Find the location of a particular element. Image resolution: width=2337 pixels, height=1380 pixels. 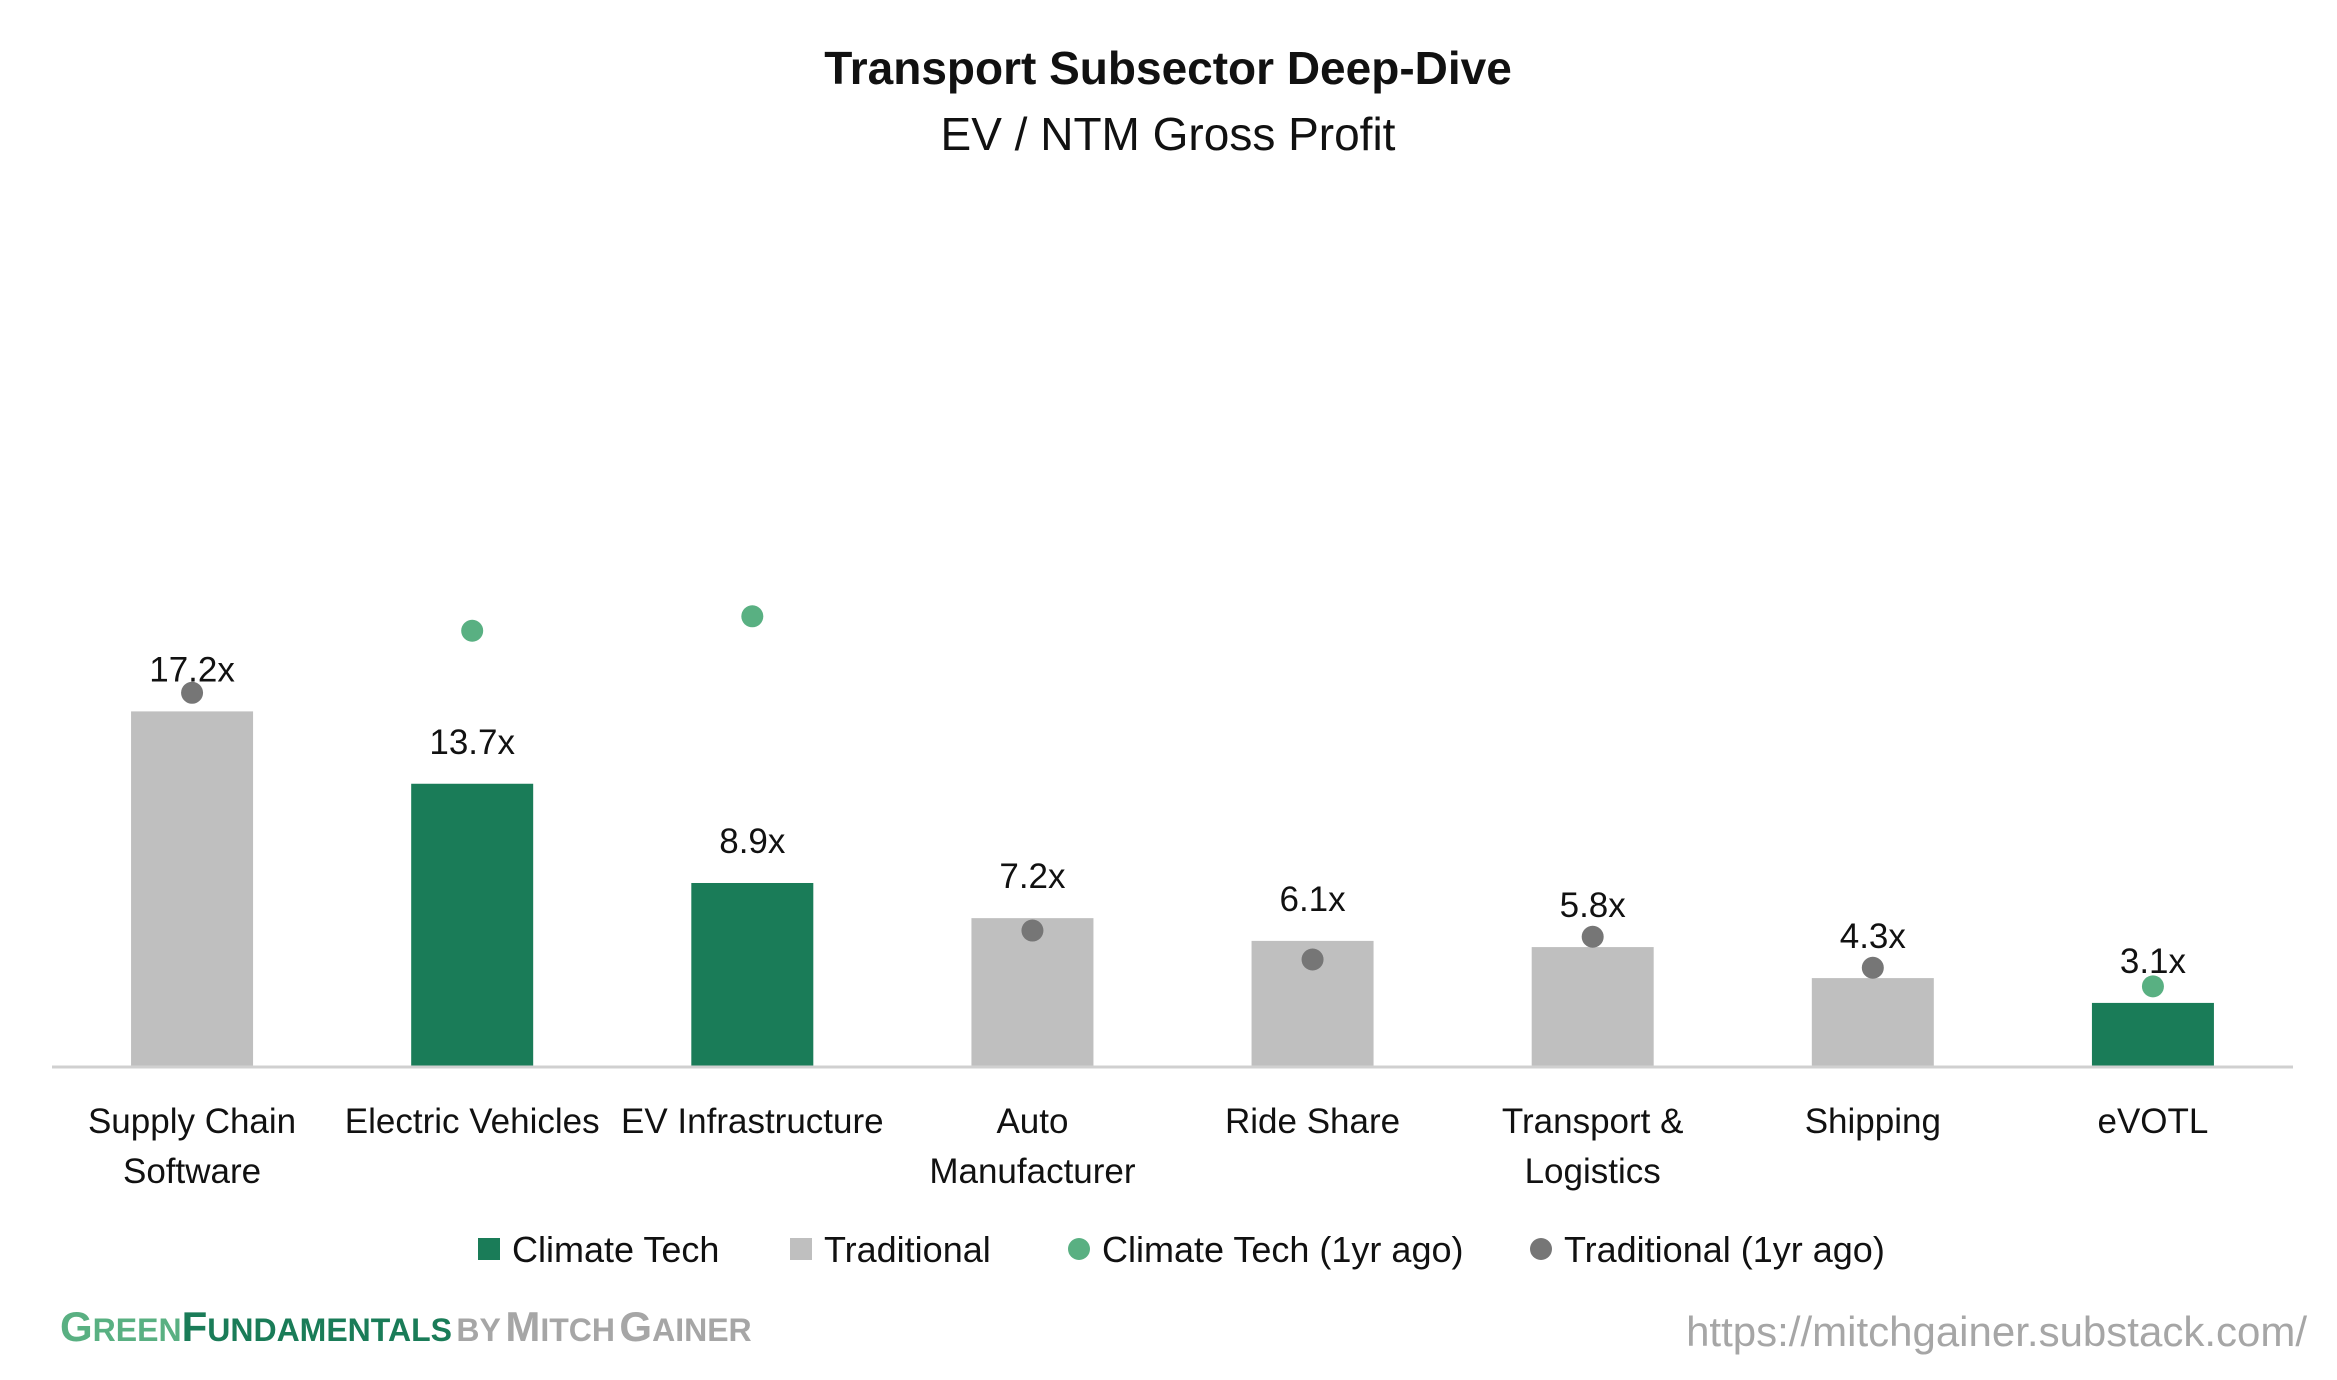

legend-label-0: Climate Tech is located at coordinates (615, 1249).